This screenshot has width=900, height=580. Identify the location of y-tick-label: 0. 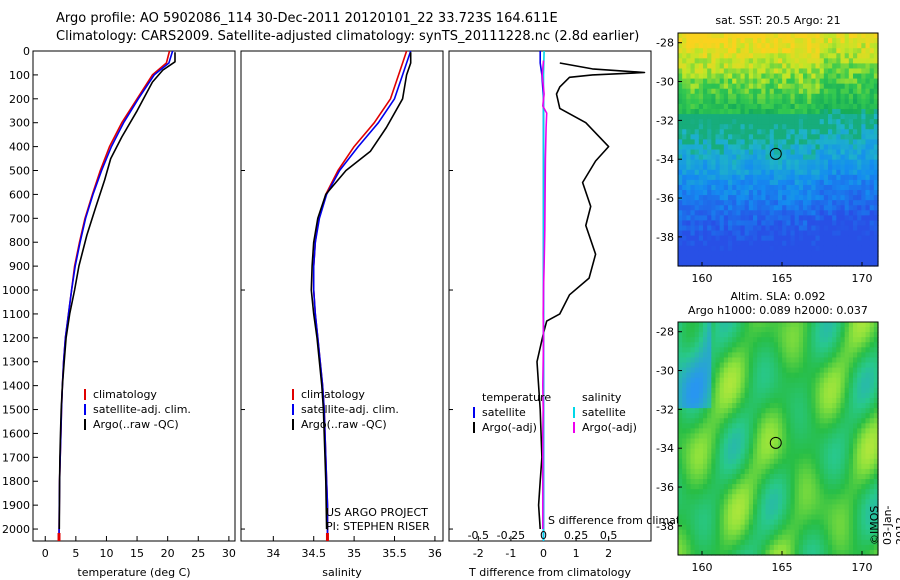
(26, 51).